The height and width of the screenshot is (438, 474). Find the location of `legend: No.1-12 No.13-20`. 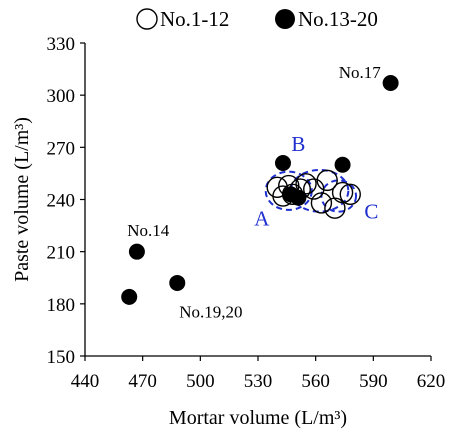

legend: No.1-12 No.13-20 is located at coordinates (257, 19).